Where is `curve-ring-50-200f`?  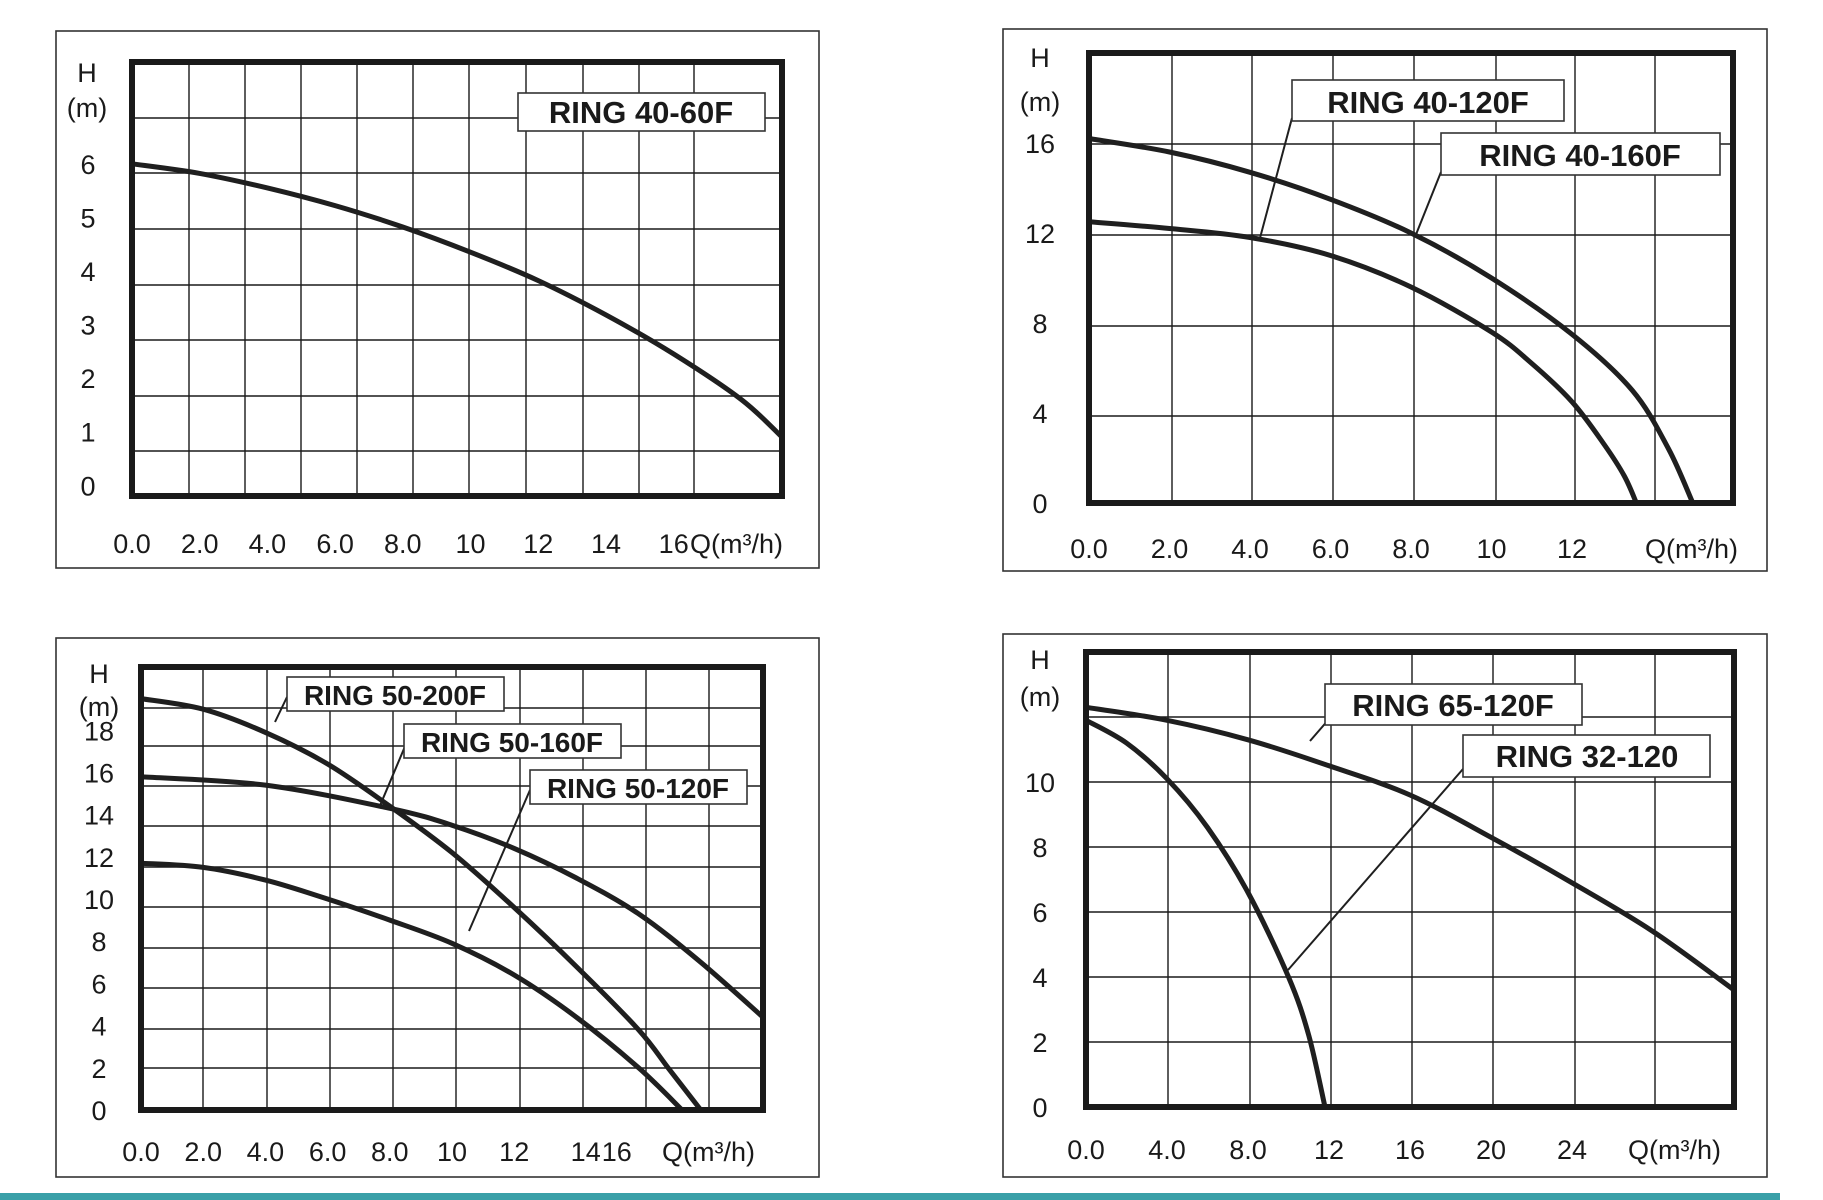
curve-ring-50-200f is located at coordinates (421, 904).